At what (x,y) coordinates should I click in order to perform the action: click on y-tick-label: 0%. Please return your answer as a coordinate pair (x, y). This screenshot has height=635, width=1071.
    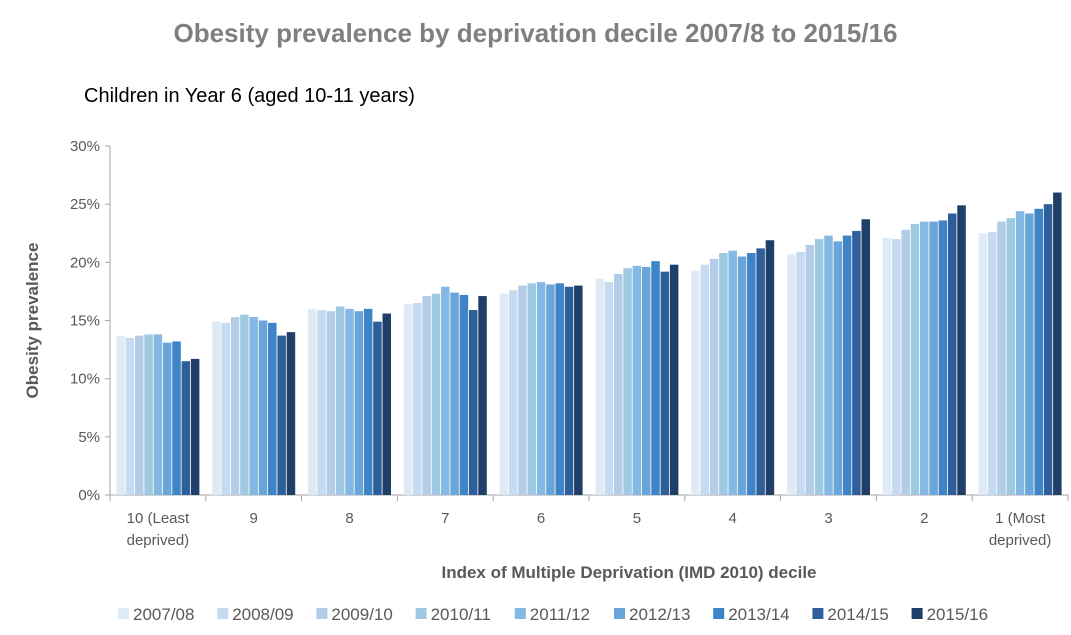
    Looking at the image, I should click on (89, 495).